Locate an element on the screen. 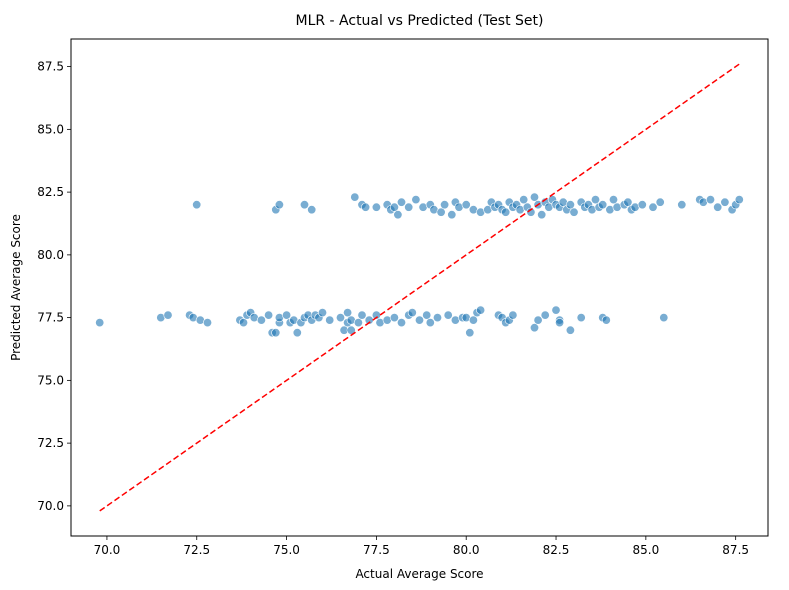 The image size is (789, 590). x-axis-ticks: 70.0 72.5 75.0 77.5 80.0 82.5 85.0 87.5 is located at coordinates (421, 546).